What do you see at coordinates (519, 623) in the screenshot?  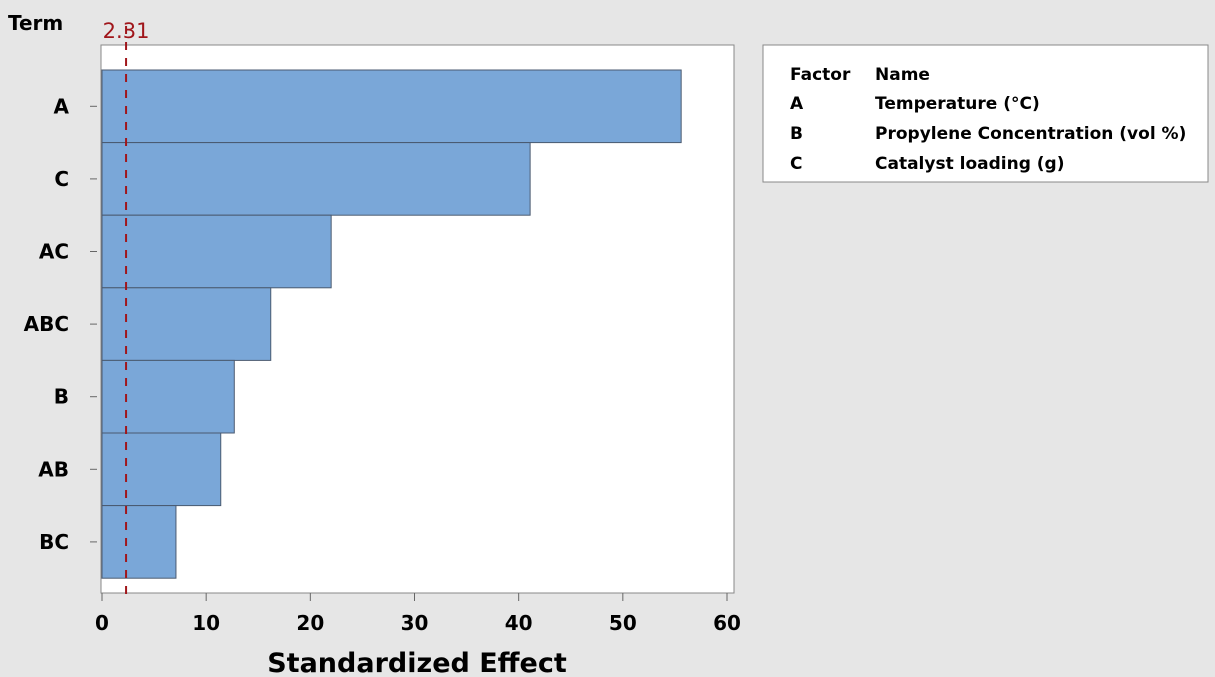 I see `x-tick-label: 40` at bounding box center [519, 623].